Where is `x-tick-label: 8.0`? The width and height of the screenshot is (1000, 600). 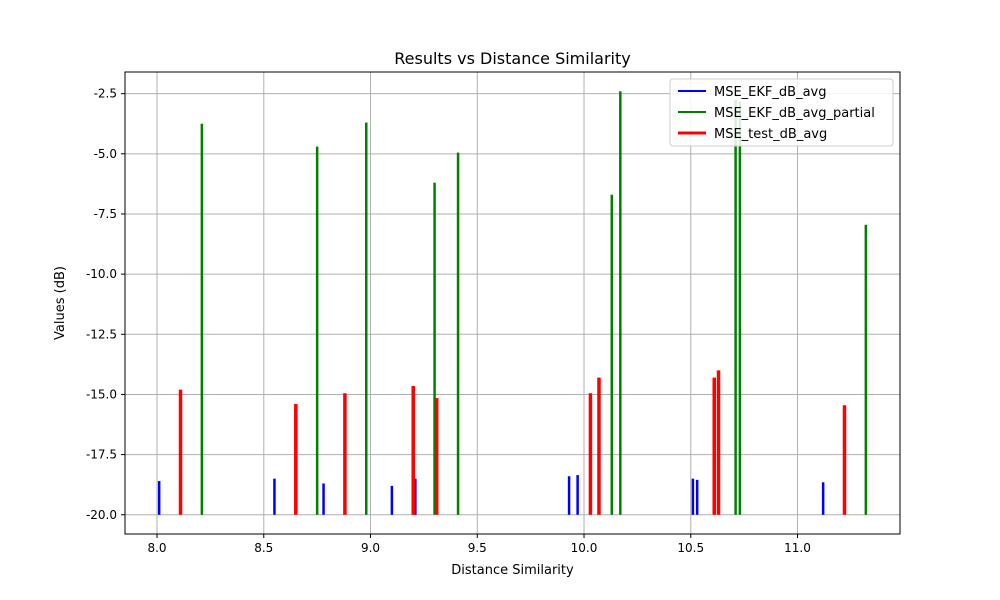
x-tick-label: 8.0 is located at coordinates (156, 548).